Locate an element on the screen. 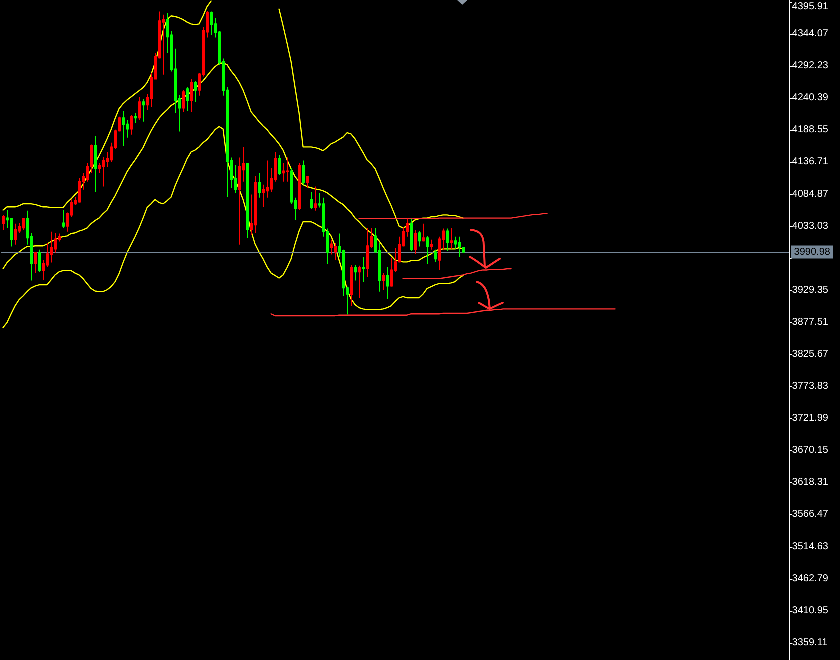 This screenshot has height=660, width=840. y-tick-label: 4395.91 is located at coordinates (810, 6).